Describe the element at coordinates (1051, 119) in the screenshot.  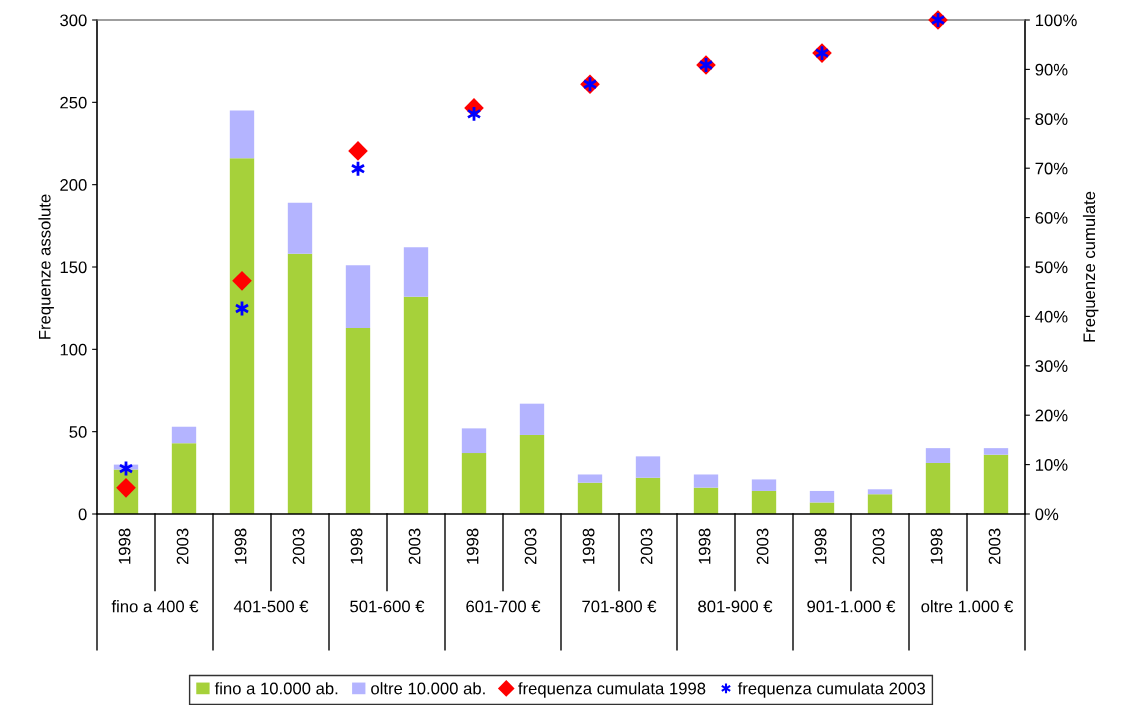
I see `y2-tick-label: 80%` at that location.